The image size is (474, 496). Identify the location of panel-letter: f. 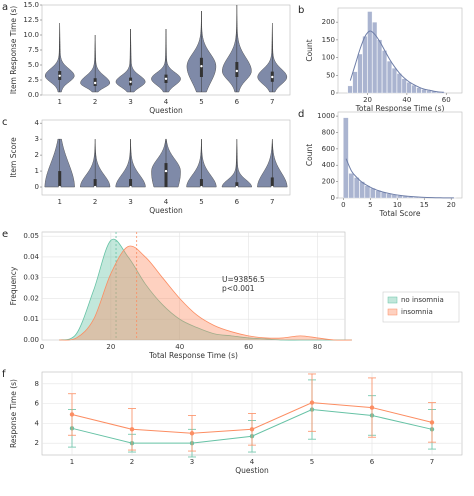
(4, 374).